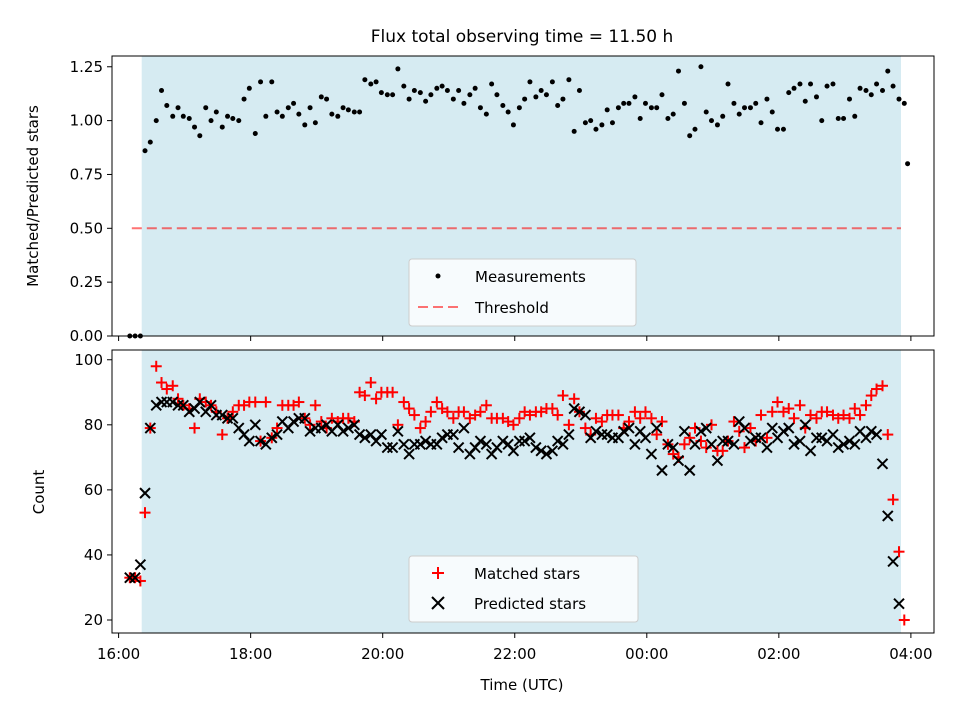 Image resolution: width=960 pixels, height=720 pixels. I want to click on legend-matched-marker, so click(438, 573).